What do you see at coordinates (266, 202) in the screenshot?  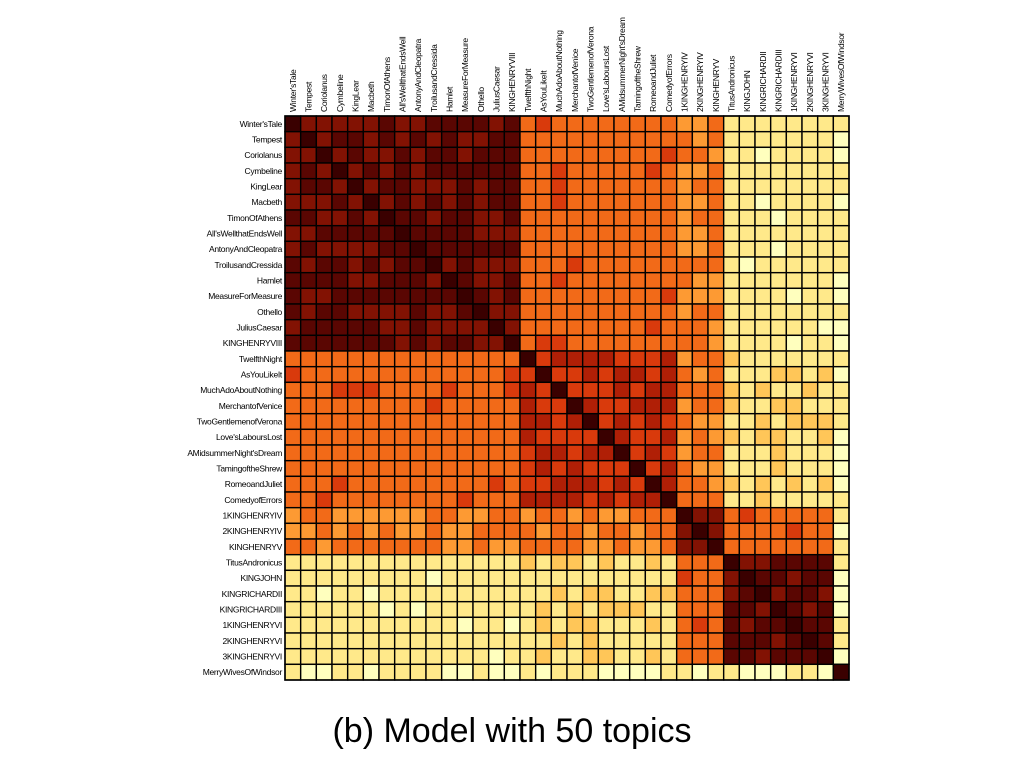 I see `row-label: Macbeth` at bounding box center [266, 202].